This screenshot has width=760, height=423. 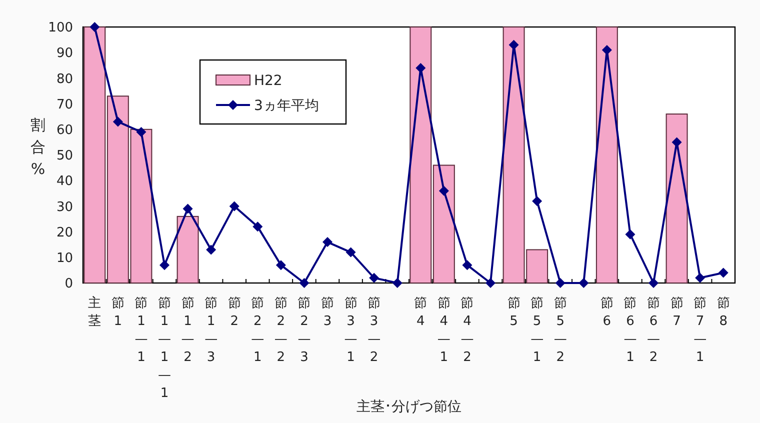 I want to click on legend-label: 3ヵ年平均, so click(x=286, y=106).